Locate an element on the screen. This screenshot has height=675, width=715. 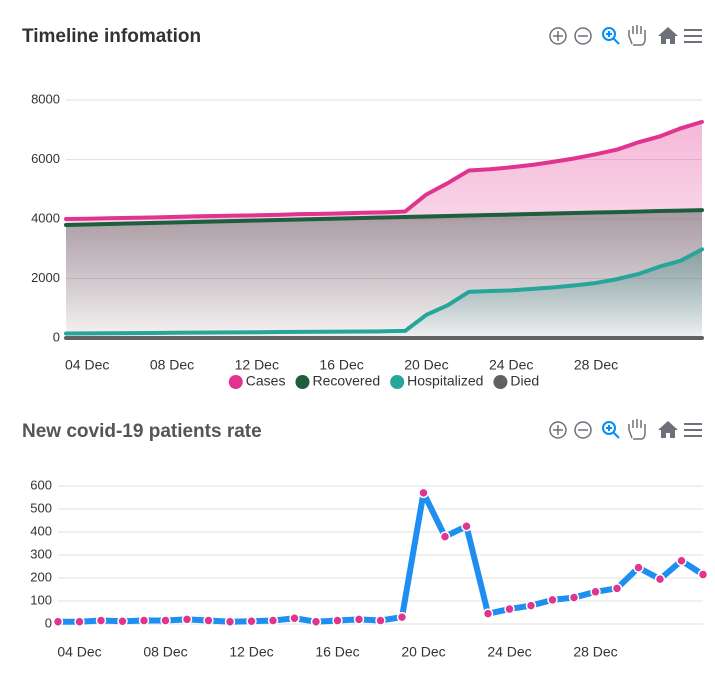
y-tick-label: 300 is located at coordinates (41, 553).